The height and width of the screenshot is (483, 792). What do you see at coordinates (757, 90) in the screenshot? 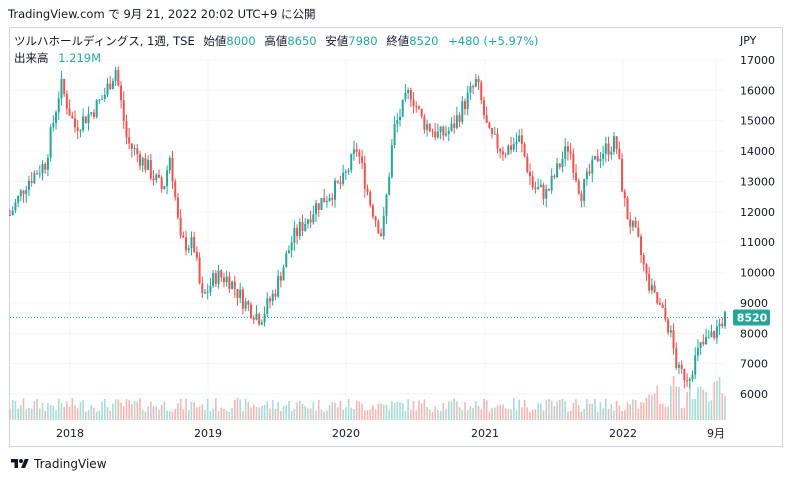
I see `y-tick-label: 16000` at bounding box center [757, 90].